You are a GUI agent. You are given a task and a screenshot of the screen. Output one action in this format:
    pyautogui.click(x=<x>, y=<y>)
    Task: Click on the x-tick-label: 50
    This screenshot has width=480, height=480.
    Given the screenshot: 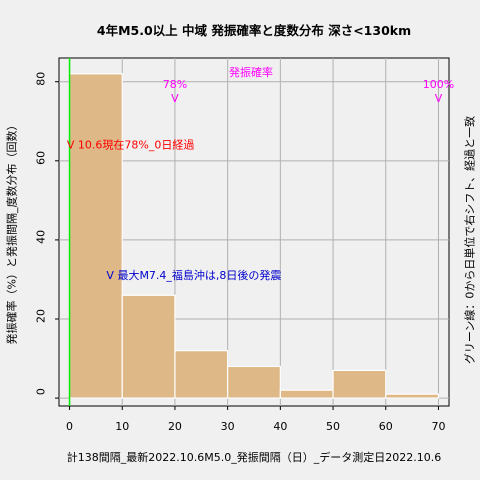 What is the action you would take?
    pyautogui.click(x=333, y=426)
    